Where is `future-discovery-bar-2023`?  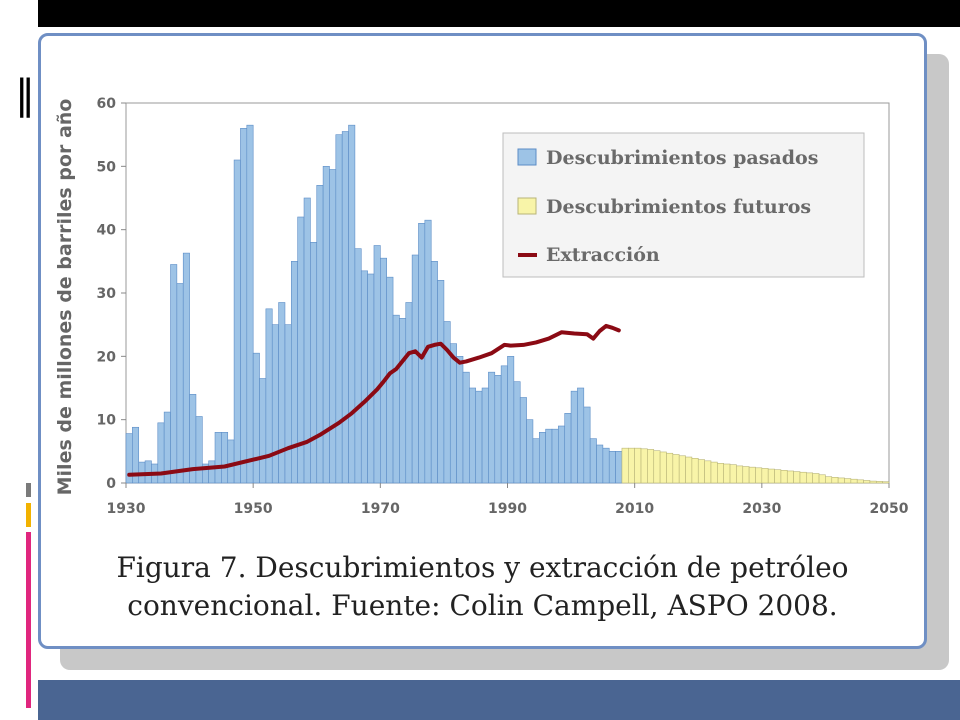 future-discovery-bar-2023 is located at coordinates (720, 473).